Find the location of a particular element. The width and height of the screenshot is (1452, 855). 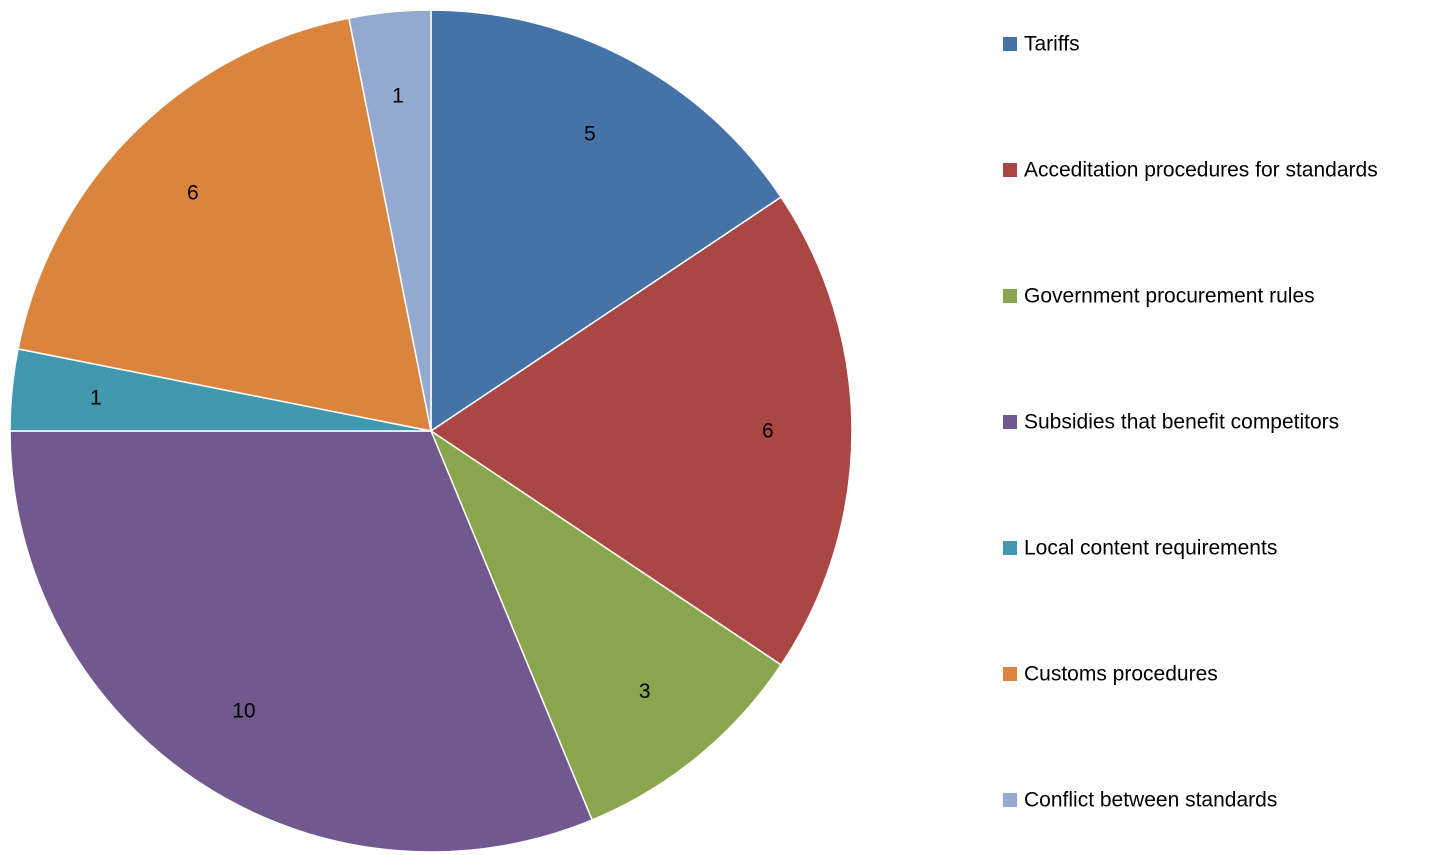

pie-slice-conflict-between-standards is located at coordinates (390, 220).